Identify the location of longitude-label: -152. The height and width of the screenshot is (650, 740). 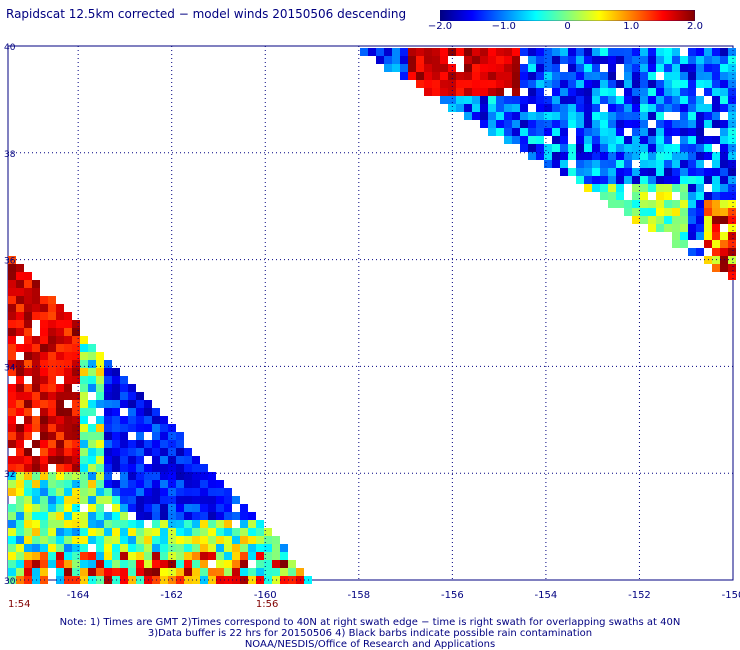
(639, 595).